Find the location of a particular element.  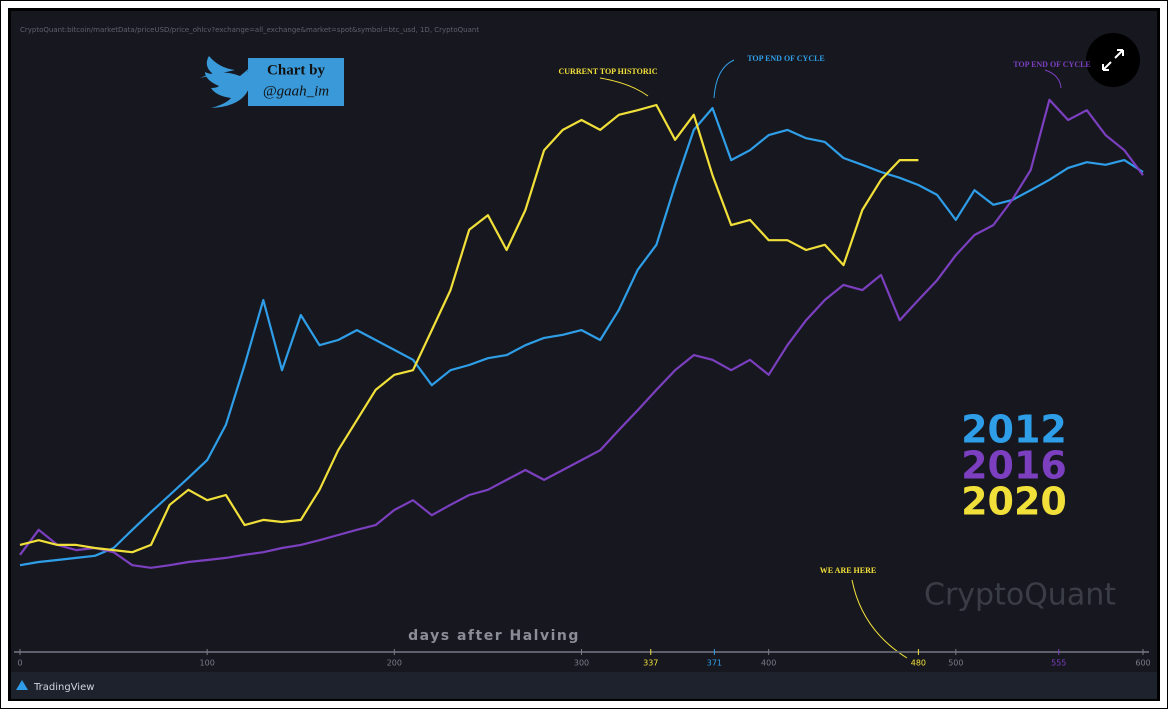

x-tick-label: 371 is located at coordinates (714, 663).